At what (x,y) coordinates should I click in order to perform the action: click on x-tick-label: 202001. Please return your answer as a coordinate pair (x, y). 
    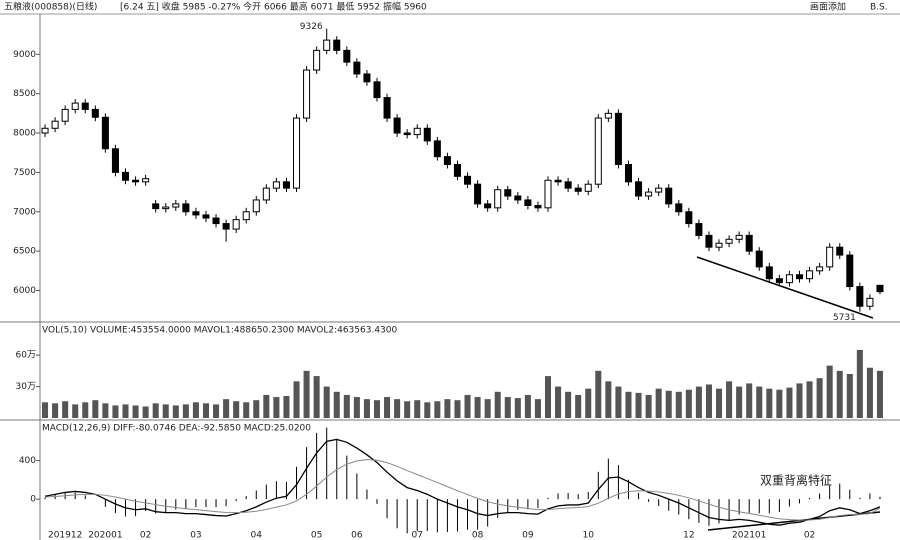
    Looking at the image, I should click on (105, 535).